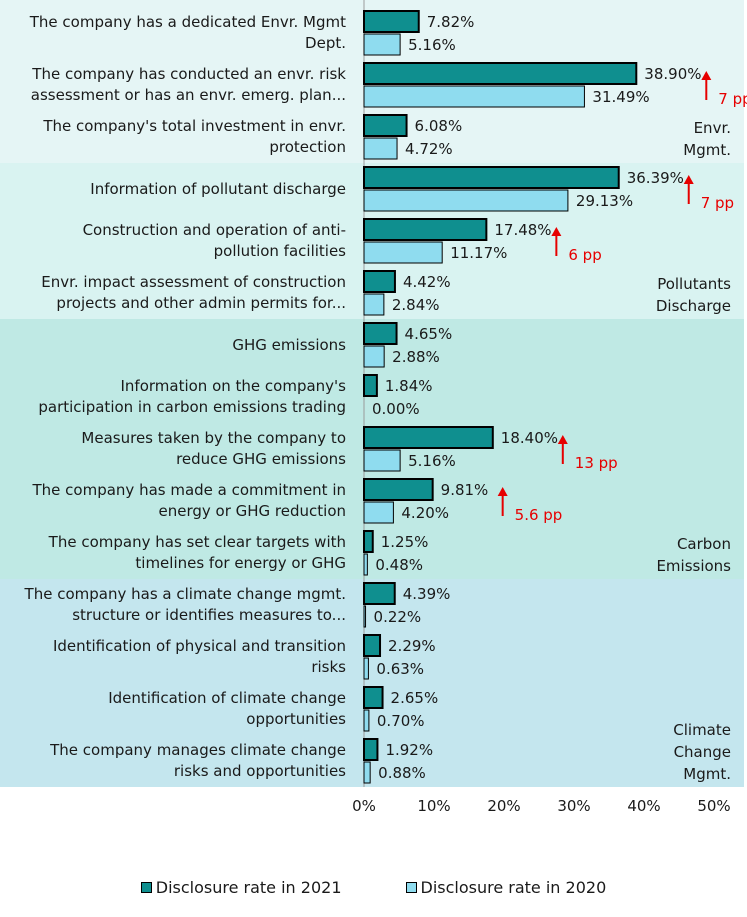  I want to click on category-label: risks, so click(328, 667).